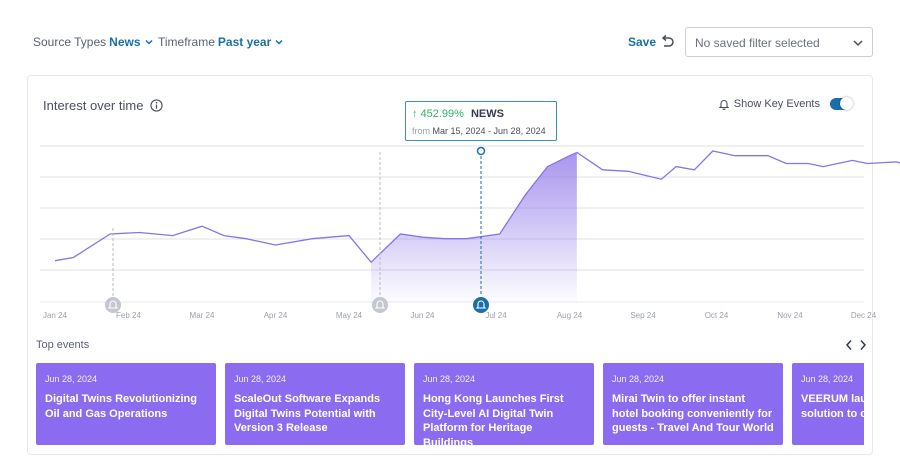 This screenshot has width=900, height=462. Describe the element at coordinates (474, 227) in the screenshot. I see `highlight-area` at that location.